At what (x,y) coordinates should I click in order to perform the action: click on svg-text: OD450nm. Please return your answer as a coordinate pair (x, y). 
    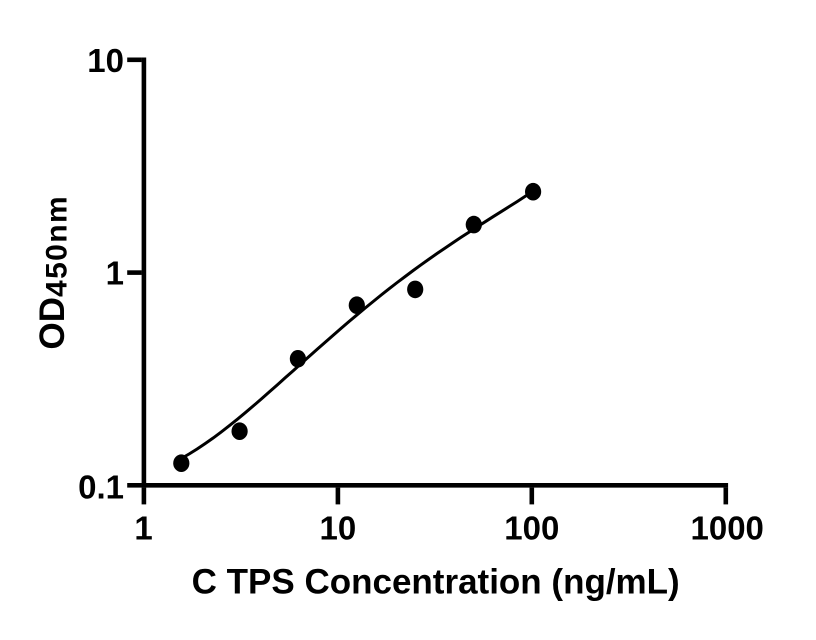
    Looking at the image, I should click on (53, 272).